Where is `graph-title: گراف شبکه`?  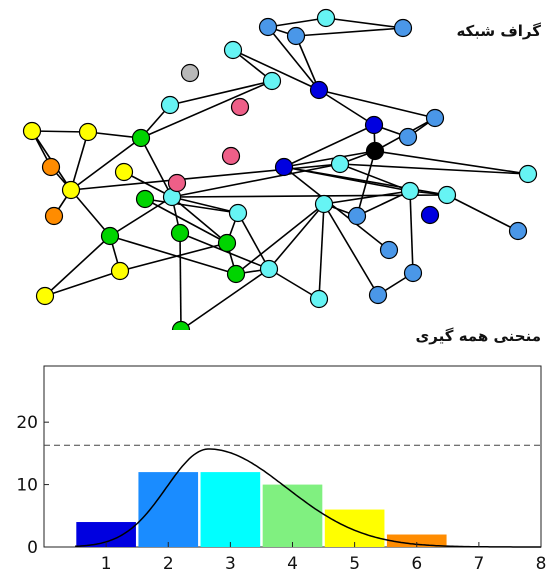
graph-title: گراف شبکه is located at coordinates (498, 31).